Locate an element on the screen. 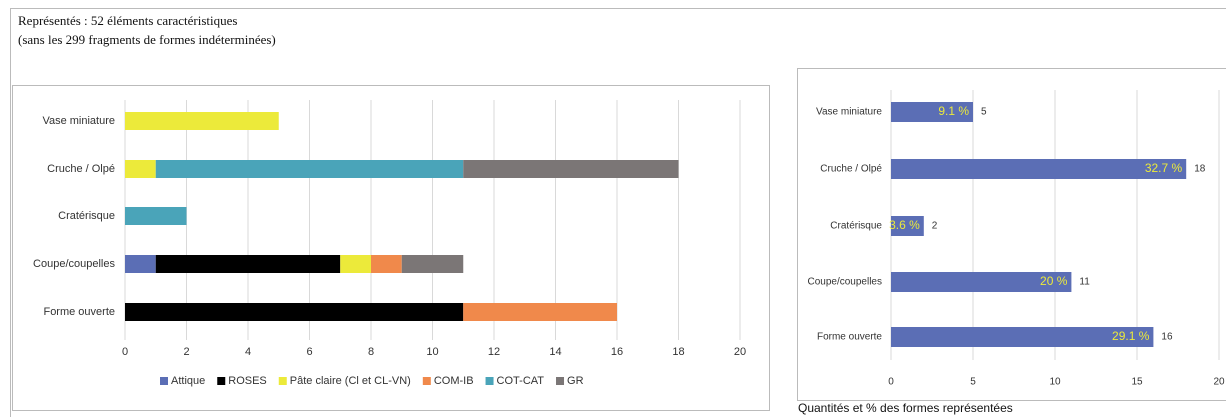  x-tick-label: 12 is located at coordinates (494, 352).